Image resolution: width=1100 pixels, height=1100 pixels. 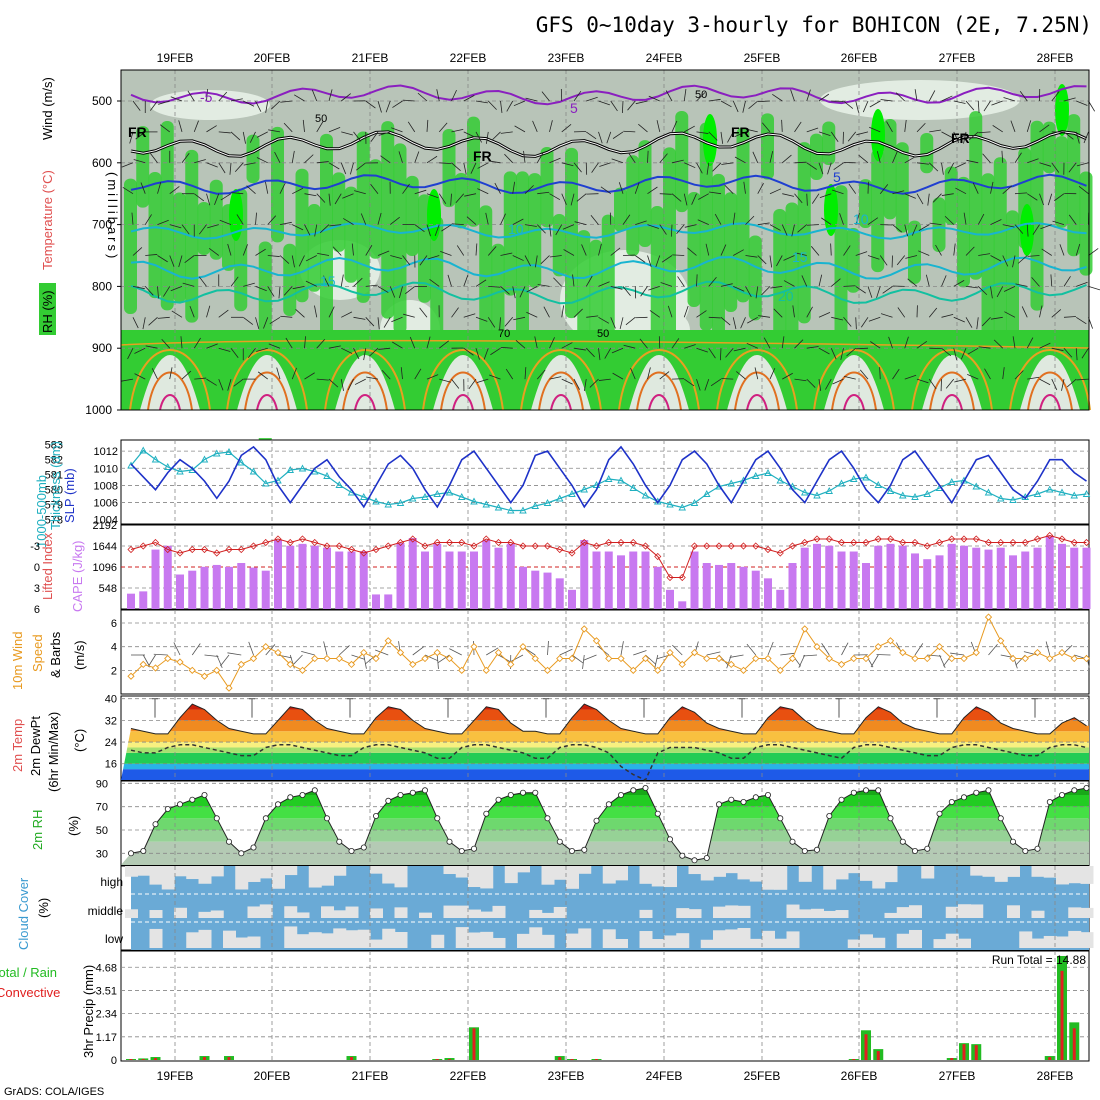 What do you see at coordinates (762, 1076) in the screenshot?
I see `date-label-bottom: 25FEB` at bounding box center [762, 1076].